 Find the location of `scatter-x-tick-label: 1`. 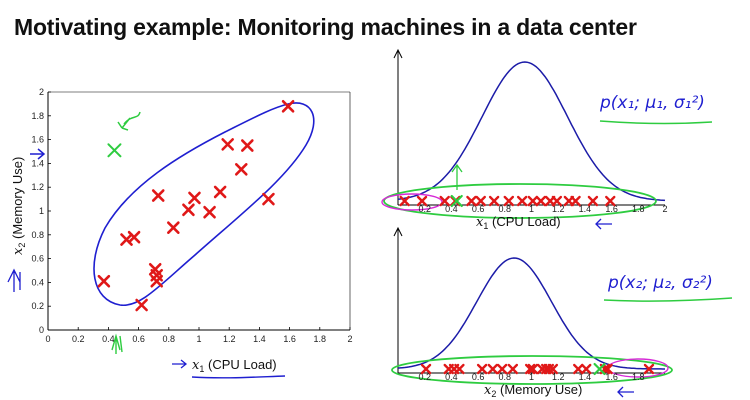

scatter-x-tick-label: 1 is located at coordinates (198, 339).